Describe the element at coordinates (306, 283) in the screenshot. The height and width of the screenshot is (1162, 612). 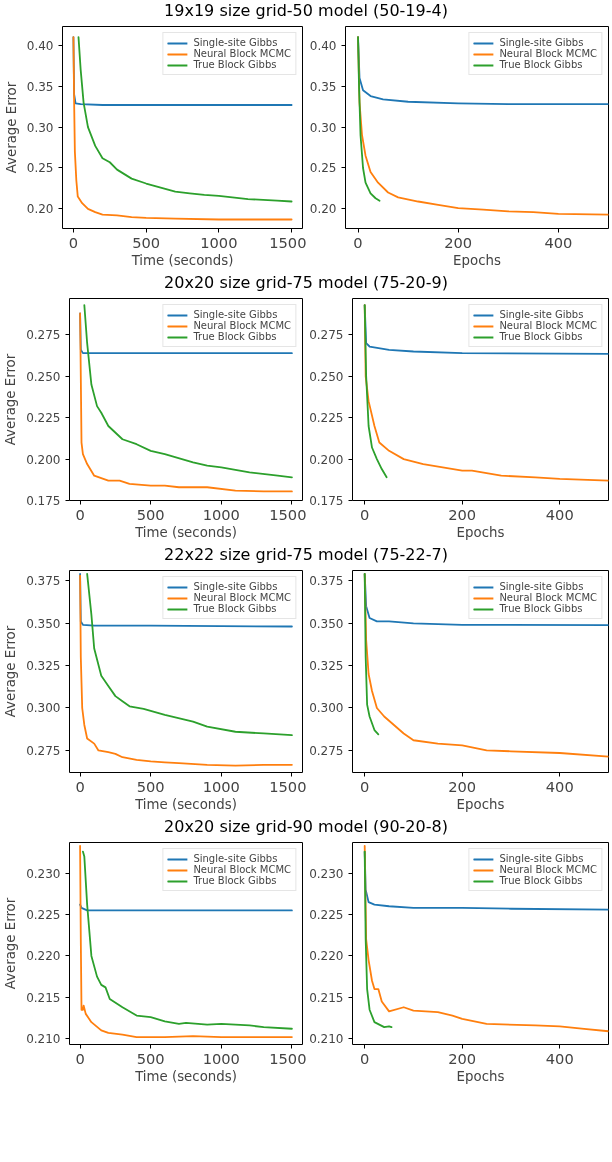
I see `chart-title: 20x20 size grid-75 model (75-20-9)` at that location.